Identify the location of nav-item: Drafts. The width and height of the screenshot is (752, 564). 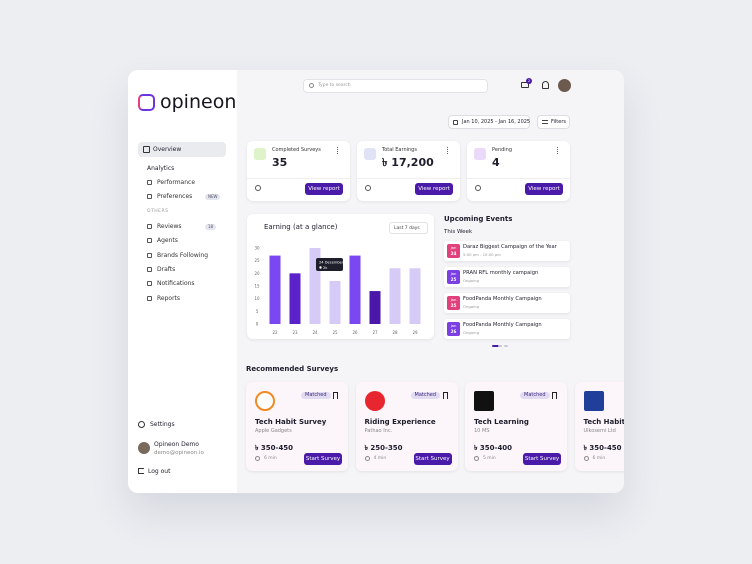
(182, 270).